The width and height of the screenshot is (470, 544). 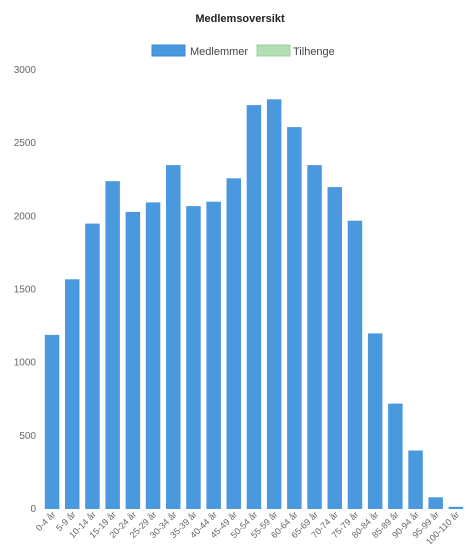 I want to click on y-tick-label: 500, so click(x=27, y=436).